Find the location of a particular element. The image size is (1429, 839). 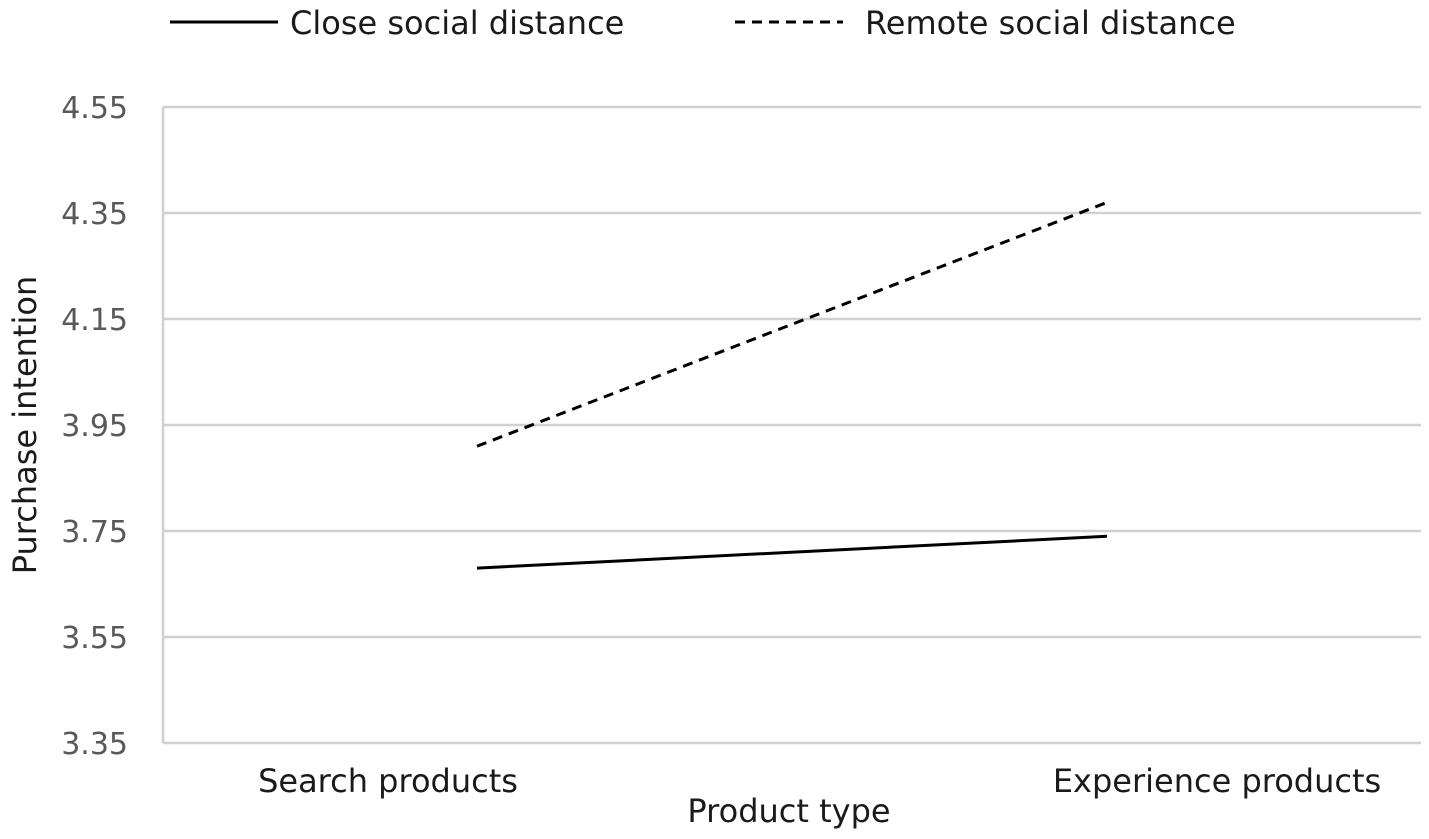

x-tick-label-search-products: Search products is located at coordinates (388, 781).